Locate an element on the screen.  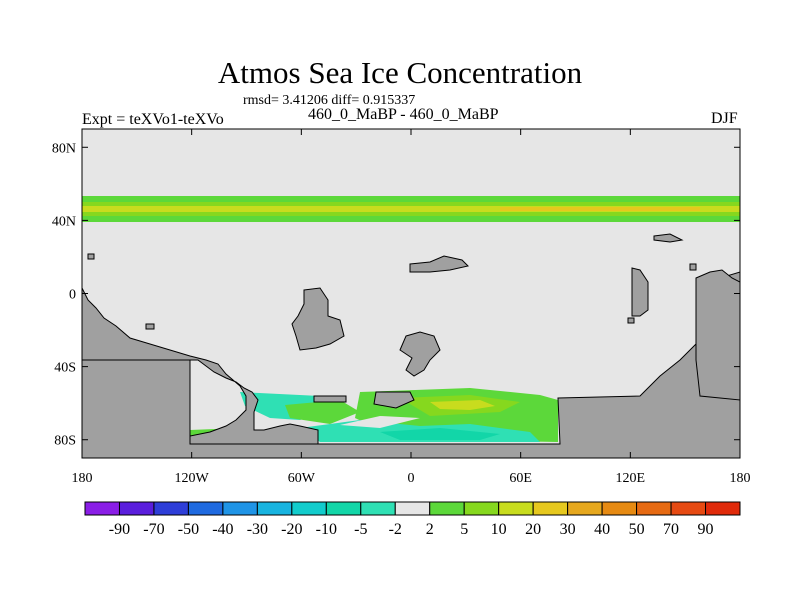
x-tick-label: 120E is located at coordinates (631, 478).